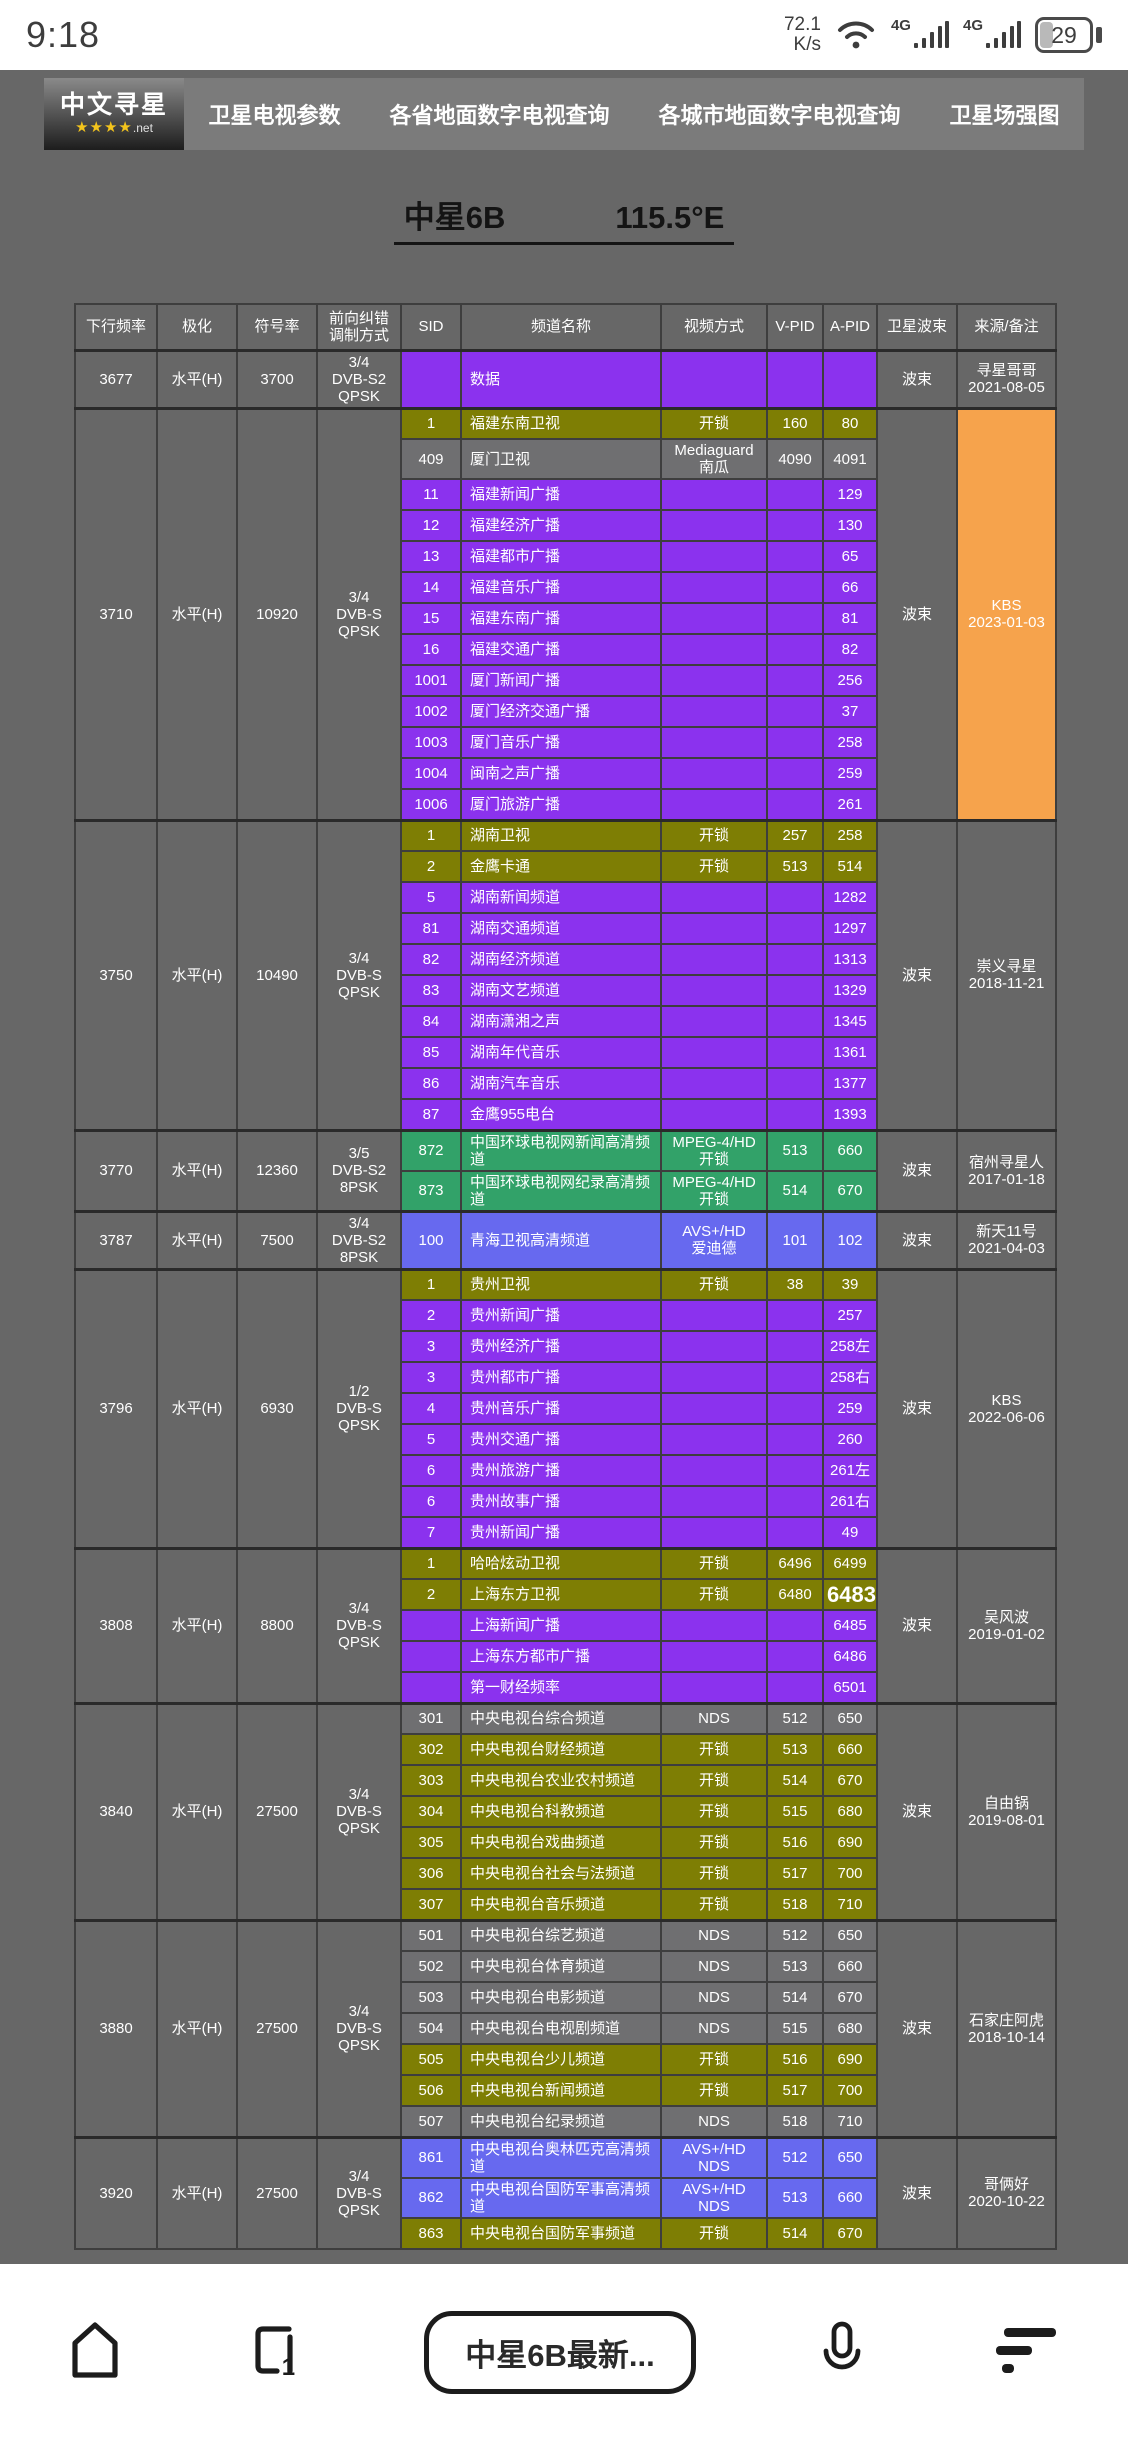 This screenshot has width=1128, height=2442. I want to click on vpid-cell: 4090, so click(795, 459).